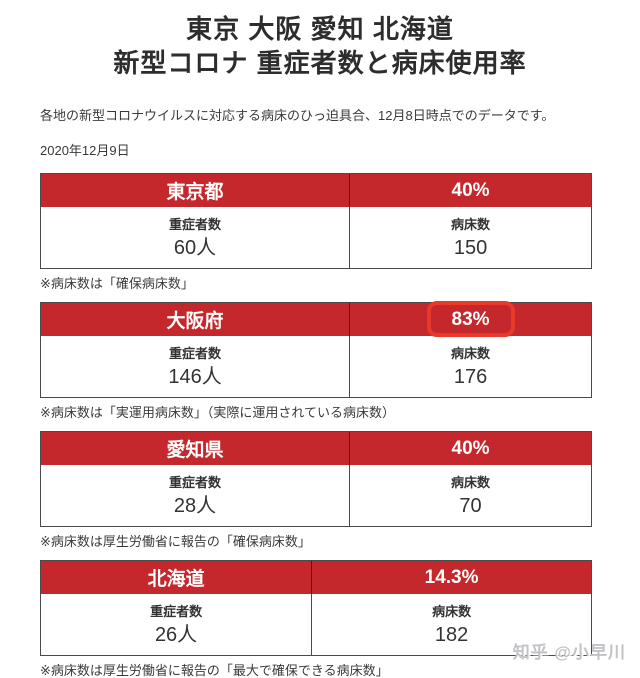 Image resolution: width=640 pixels, height=678 pixels. What do you see at coordinates (218, 412) in the screenshot?
I see `table-footnote: ※病床数は「実運用病床数」（実際に運用されている病床数）` at bounding box center [218, 412].